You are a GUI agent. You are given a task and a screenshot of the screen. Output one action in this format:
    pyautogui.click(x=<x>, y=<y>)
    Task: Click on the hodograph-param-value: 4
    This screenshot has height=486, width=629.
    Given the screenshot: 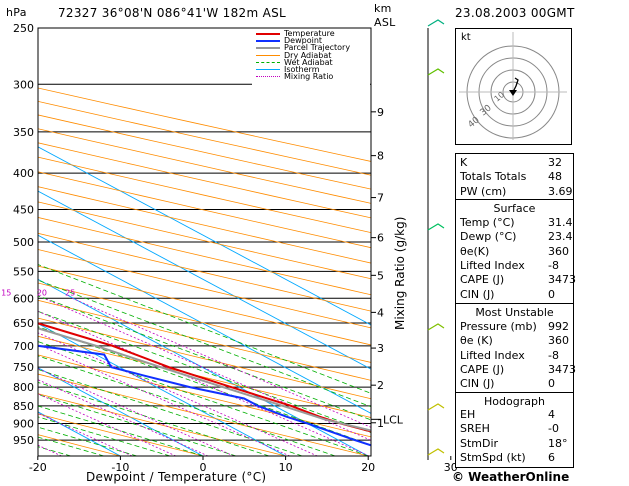 What is the action you would take?
    pyautogui.click(x=551, y=414)
    